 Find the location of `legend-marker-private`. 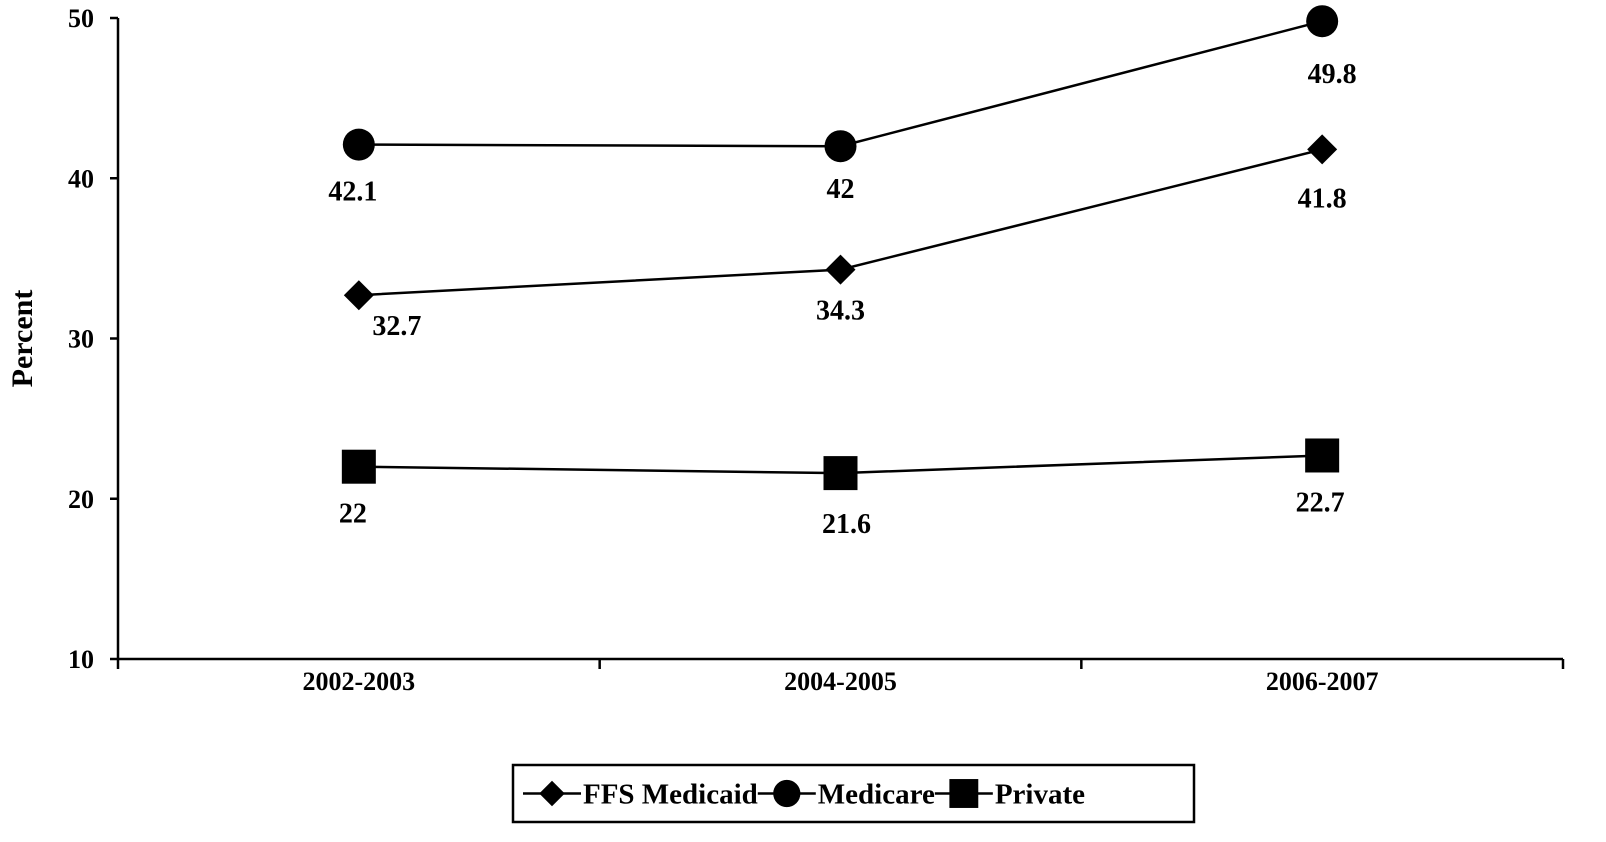

legend-marker-private is located at coordinates (964, 793).